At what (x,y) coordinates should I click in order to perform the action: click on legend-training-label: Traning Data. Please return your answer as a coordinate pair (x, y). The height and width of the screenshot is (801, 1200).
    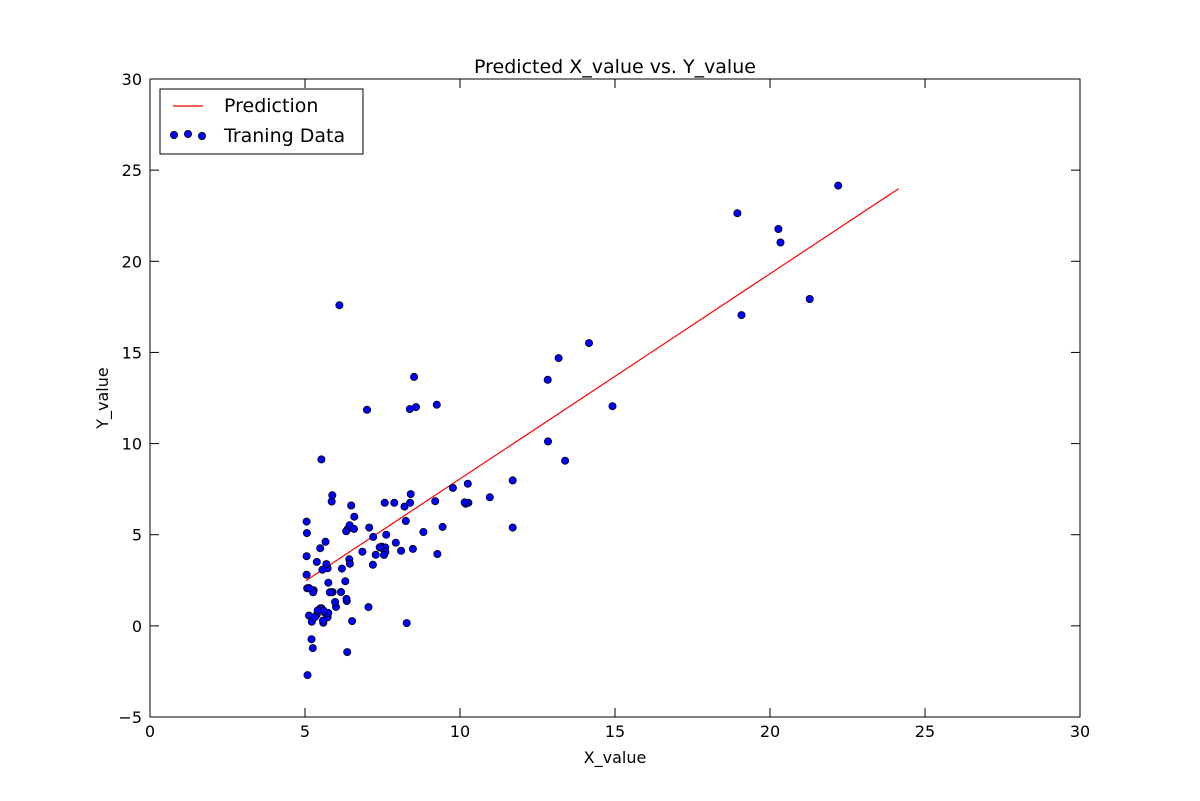
    Looking at the image, I should click on (284, 136).